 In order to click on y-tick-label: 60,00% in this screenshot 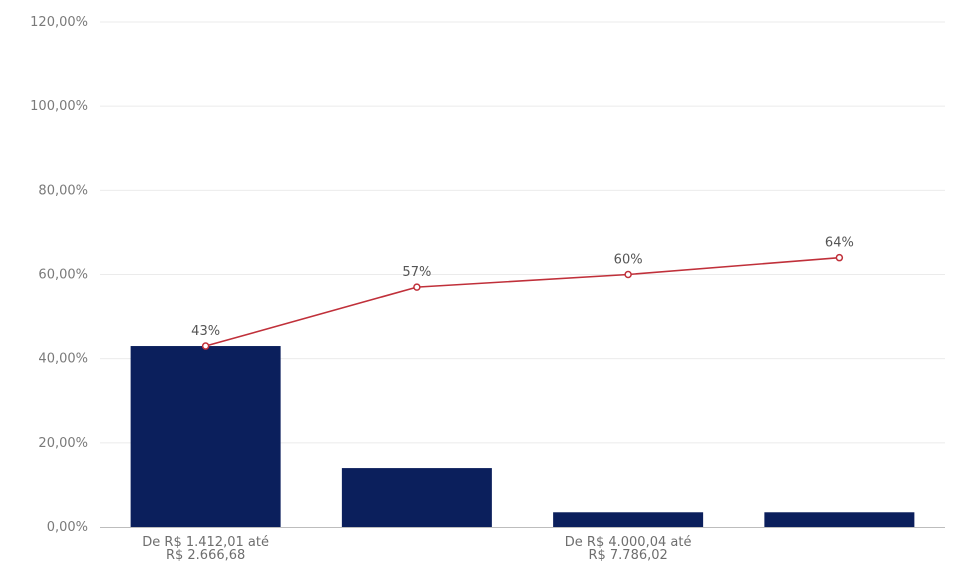, I will do `click(63, 275)`.